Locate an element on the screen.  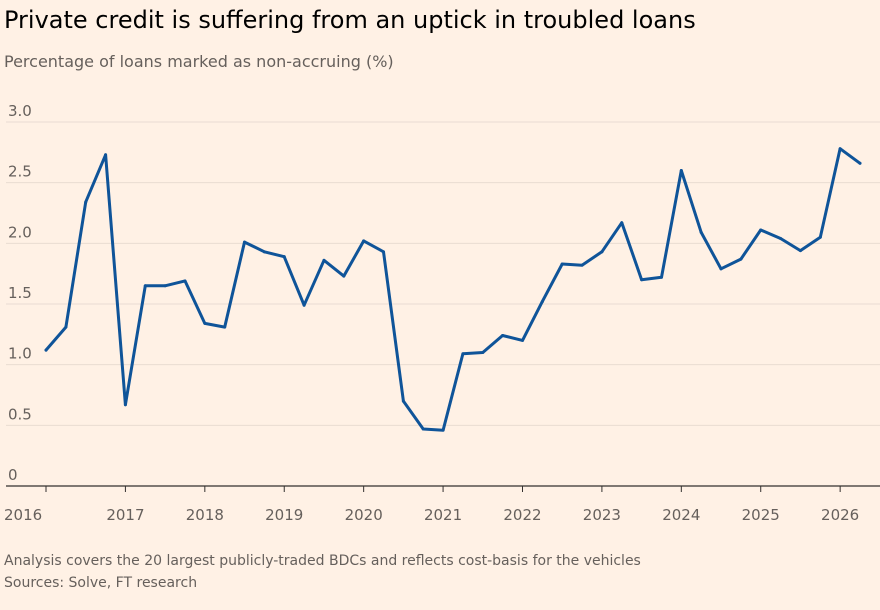
chart-source: Sources: Solve, FT research is located at coordinates (101, 583).